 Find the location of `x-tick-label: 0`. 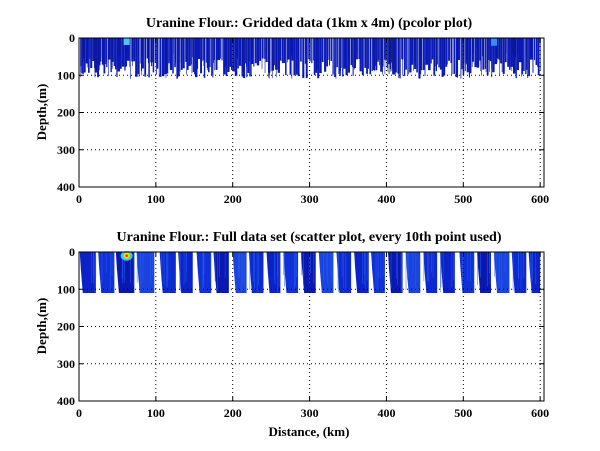

x-tick-label: 0 is located at coordinates (79, 413).